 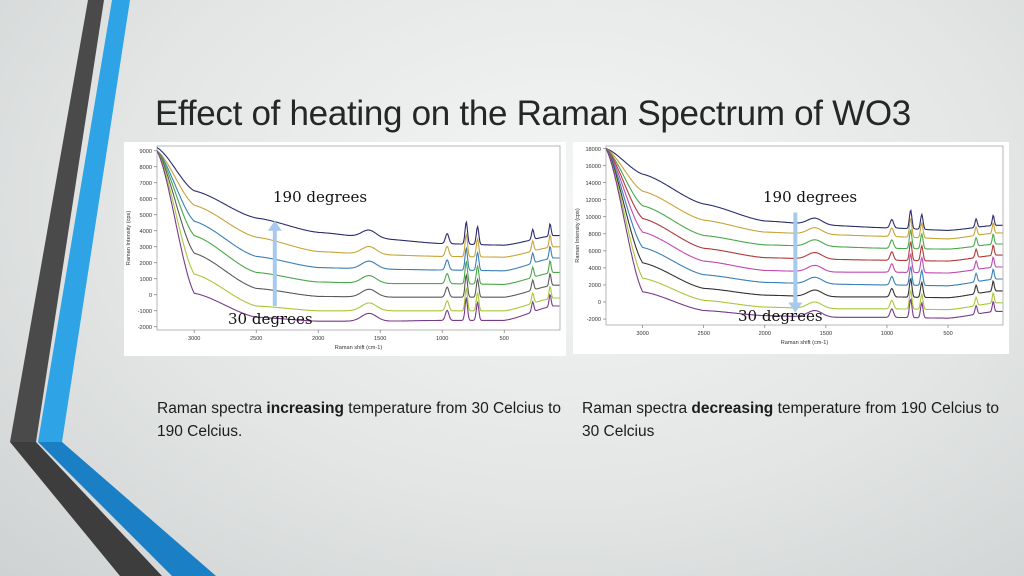 I want to click on stripe-dark-bottom, so click(x=86, y=509).